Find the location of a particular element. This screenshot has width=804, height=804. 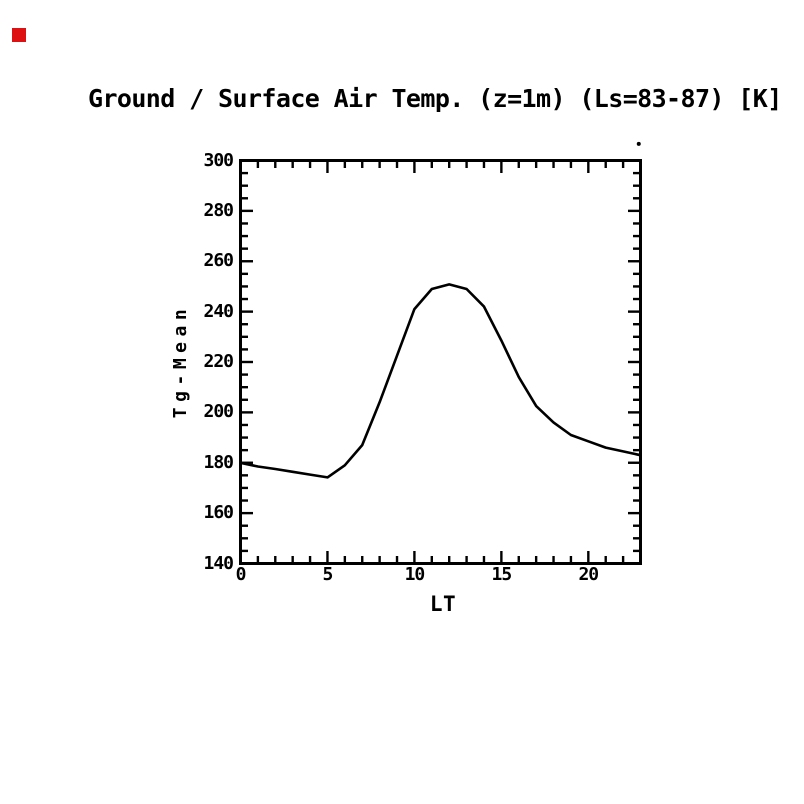

x-tick-label: 20 is located at coordinates (588, 574).